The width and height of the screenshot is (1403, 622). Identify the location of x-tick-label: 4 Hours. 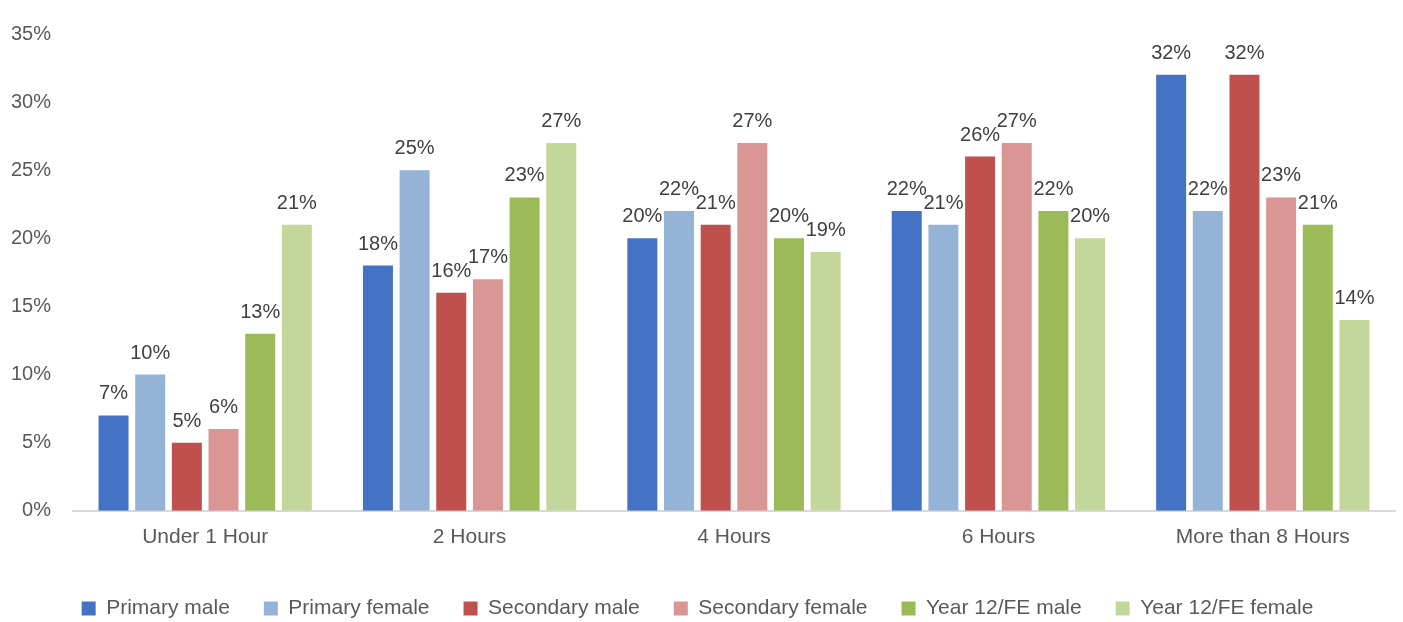
(734, 536).